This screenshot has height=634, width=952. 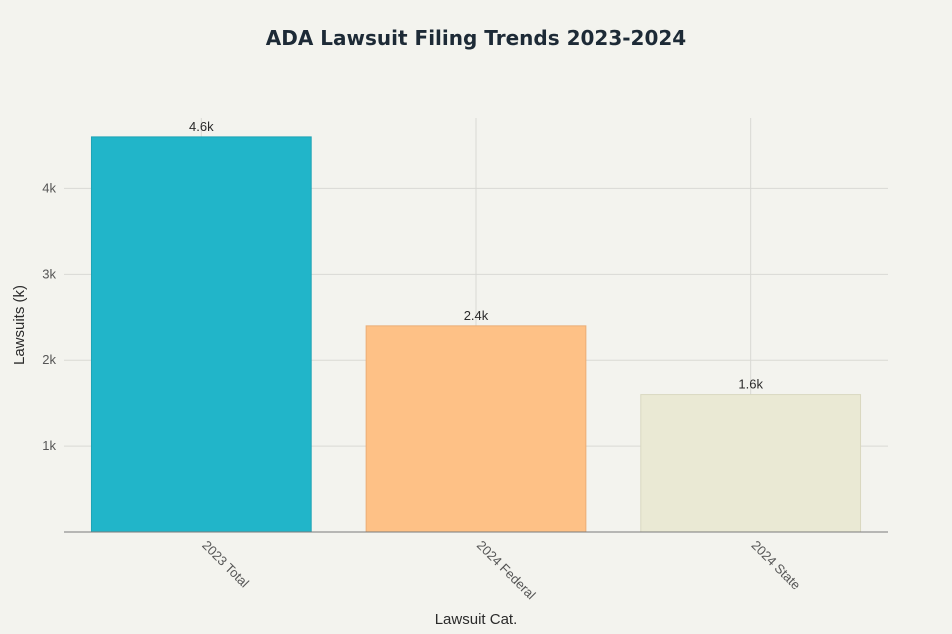 I want to click on x-tick-label: 2024 Federal, so click(x=506, y=570).